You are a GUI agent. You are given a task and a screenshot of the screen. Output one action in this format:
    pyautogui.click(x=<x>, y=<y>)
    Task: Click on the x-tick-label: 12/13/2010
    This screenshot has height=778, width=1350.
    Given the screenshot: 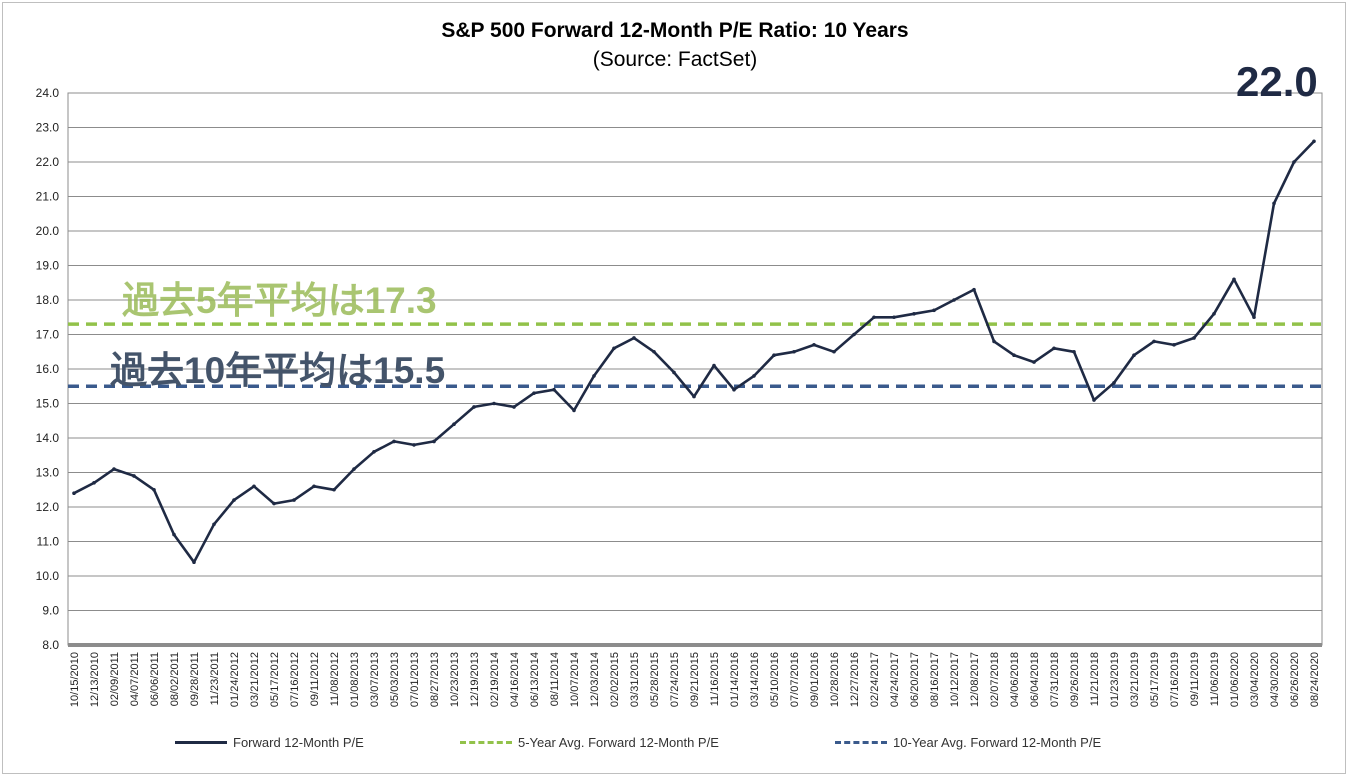 What is the action you would take?
    pyautogui.click(x=95, y=679)
    